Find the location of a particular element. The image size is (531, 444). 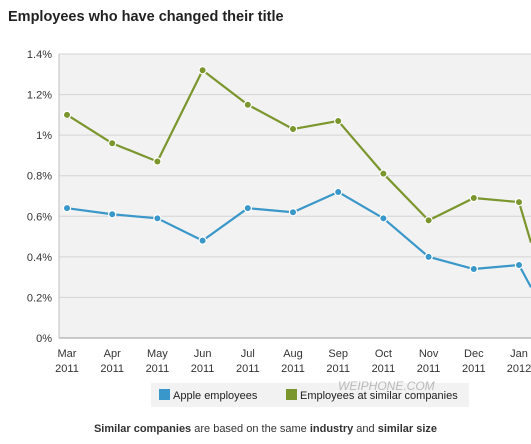

legend-label: Apple employees is located at coordinates (215, 396).